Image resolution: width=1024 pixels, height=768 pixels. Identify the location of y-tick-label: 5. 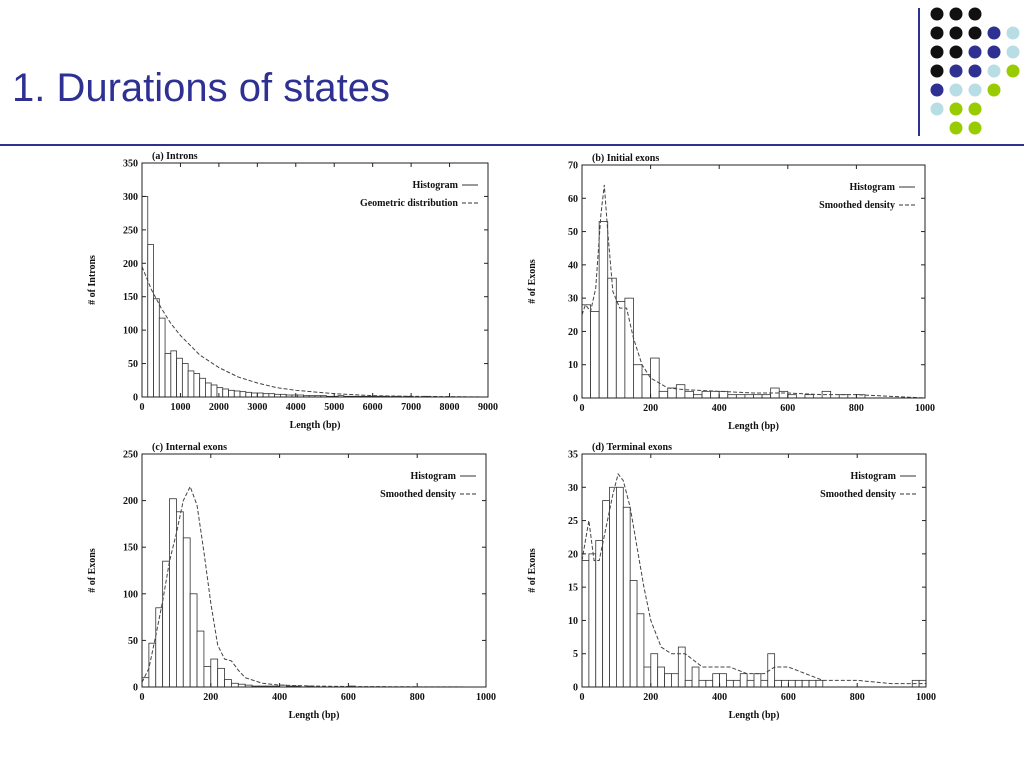
(575, 654).